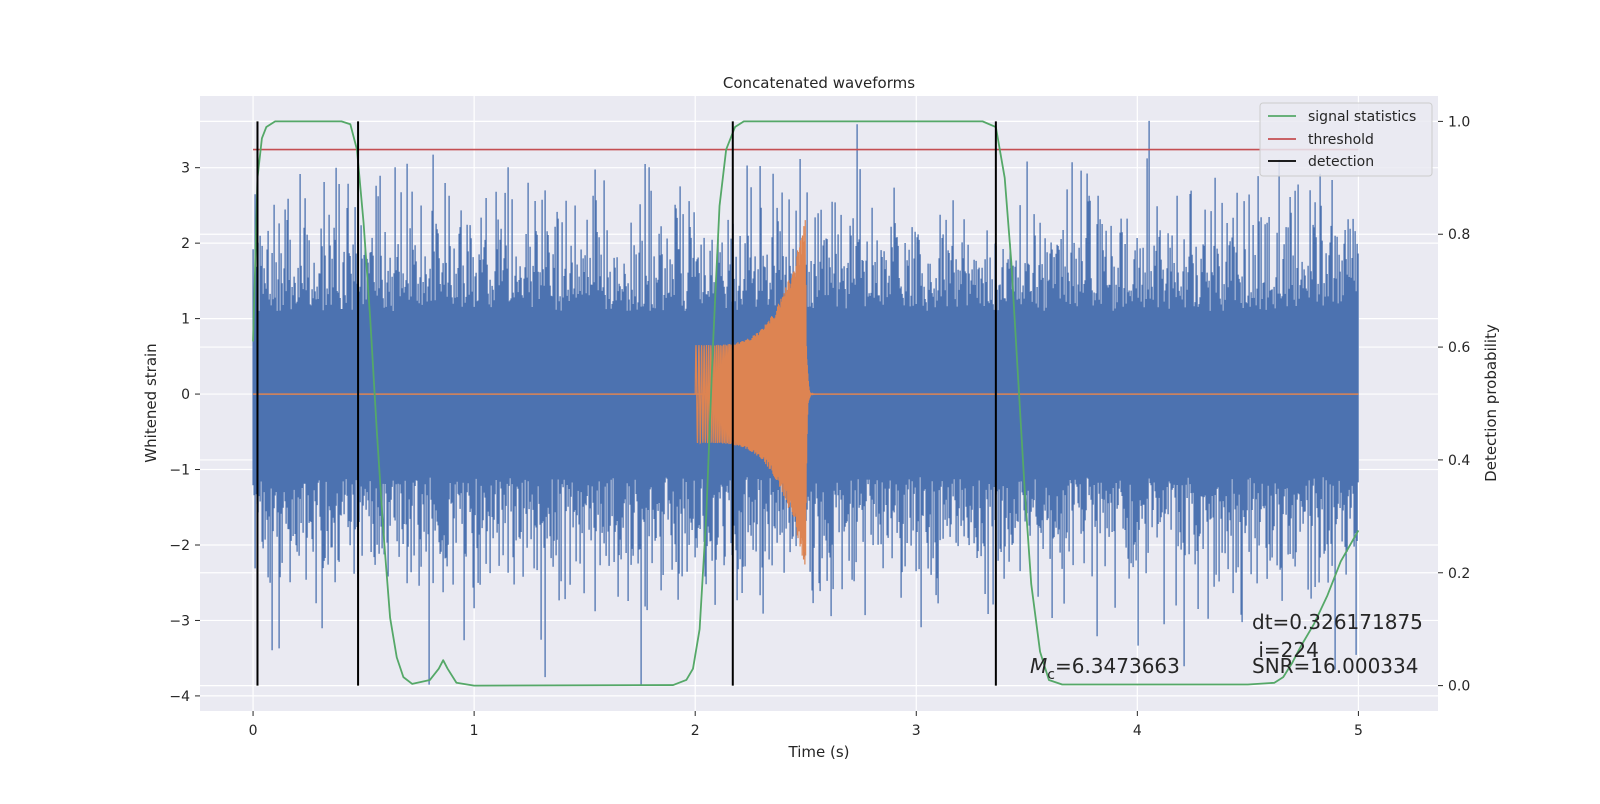 The height and width of the screenshot is (804, 1600). I want to click on legend: signal statistics threshold detection, so click(1346, 139).